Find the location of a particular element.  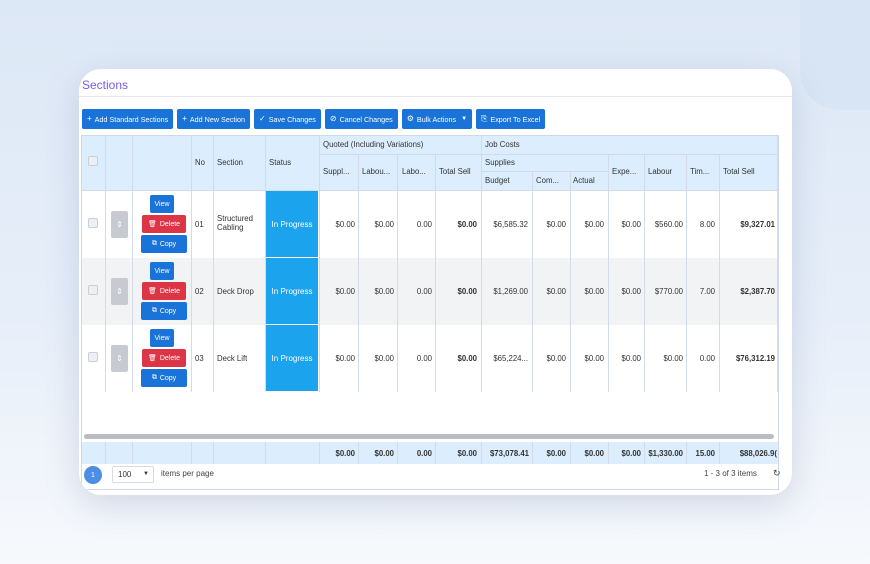

horizontal-scrollbar is located at coordinates (429, 436).